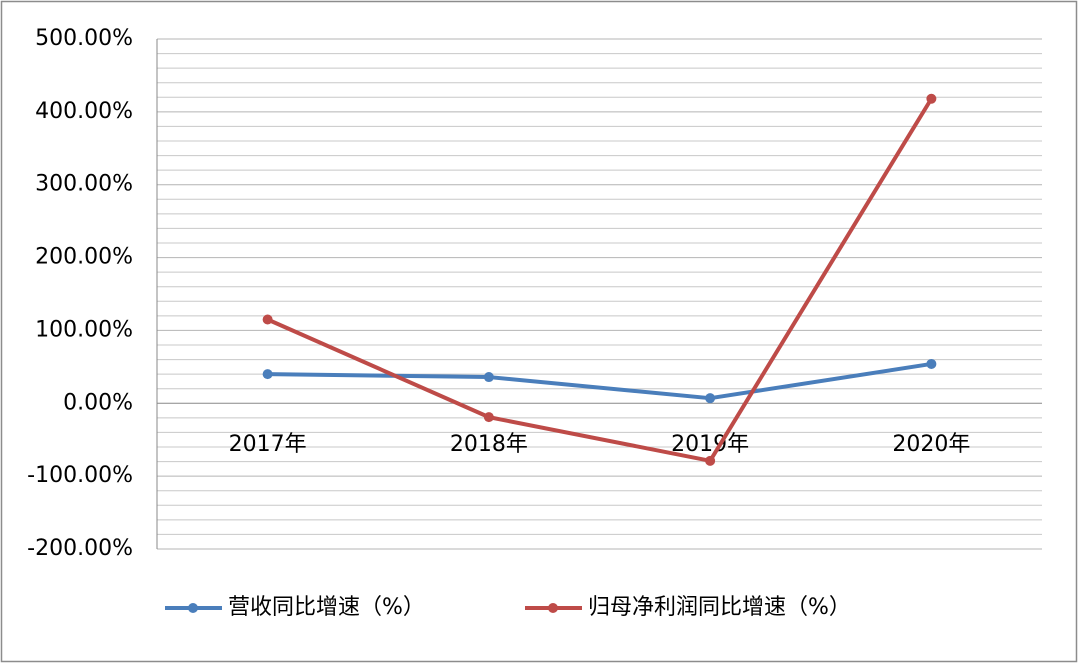 Image resolution: width=1080 pixels, height=666 pixels. Describe the element at coordinates (80, 548) in the screenshot. I see `y-tick-label: -200.00%` at that location.